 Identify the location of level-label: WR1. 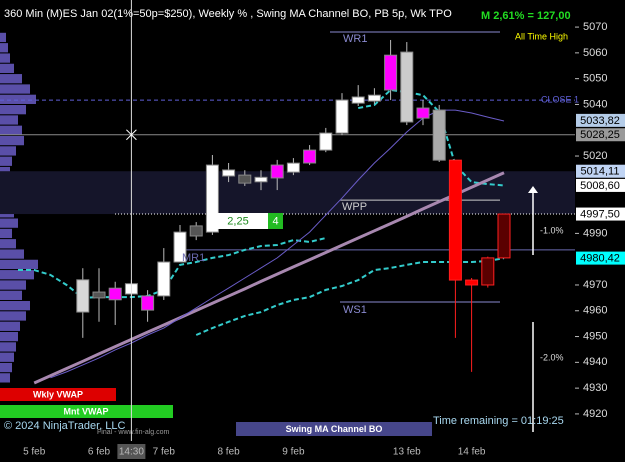
(355, 39).